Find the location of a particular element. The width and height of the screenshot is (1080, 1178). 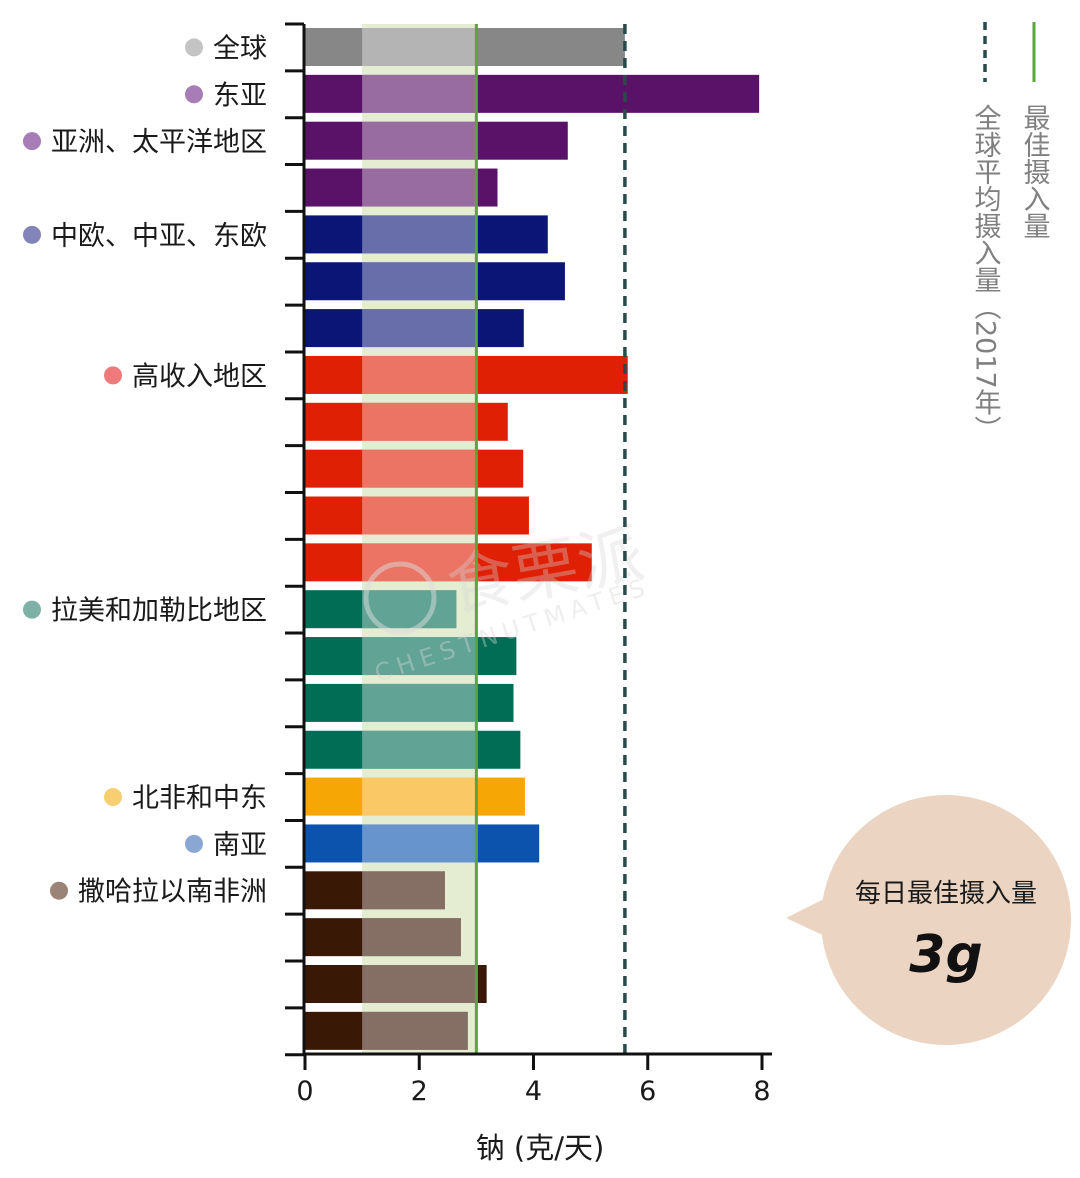

bar-8-band-overlay is located at coordinates (419, 421).